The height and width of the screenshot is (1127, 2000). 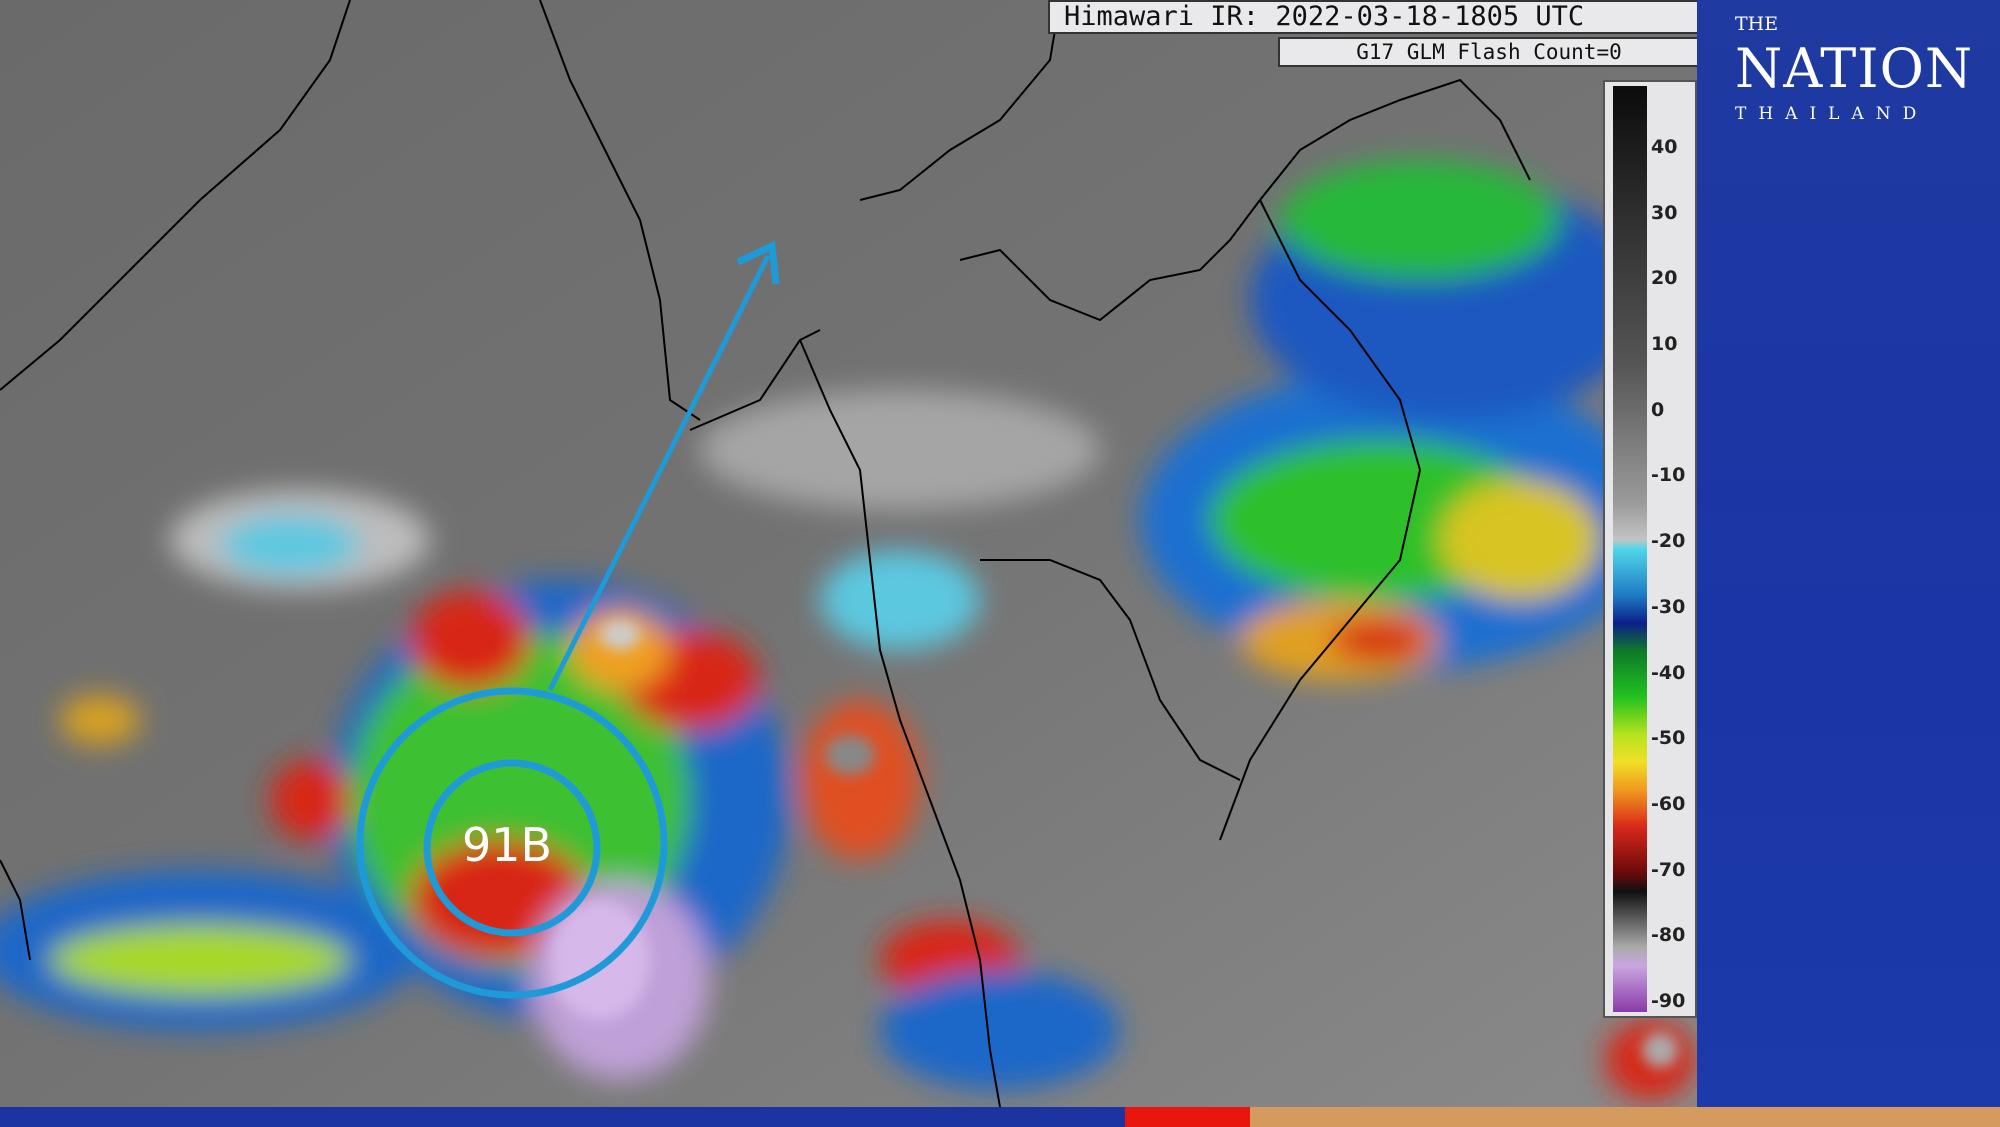 What do you see at coordinates (1187, 1117) in the screenshot?
I see `footer-bar-red` at bounding box center [1187, 1117].